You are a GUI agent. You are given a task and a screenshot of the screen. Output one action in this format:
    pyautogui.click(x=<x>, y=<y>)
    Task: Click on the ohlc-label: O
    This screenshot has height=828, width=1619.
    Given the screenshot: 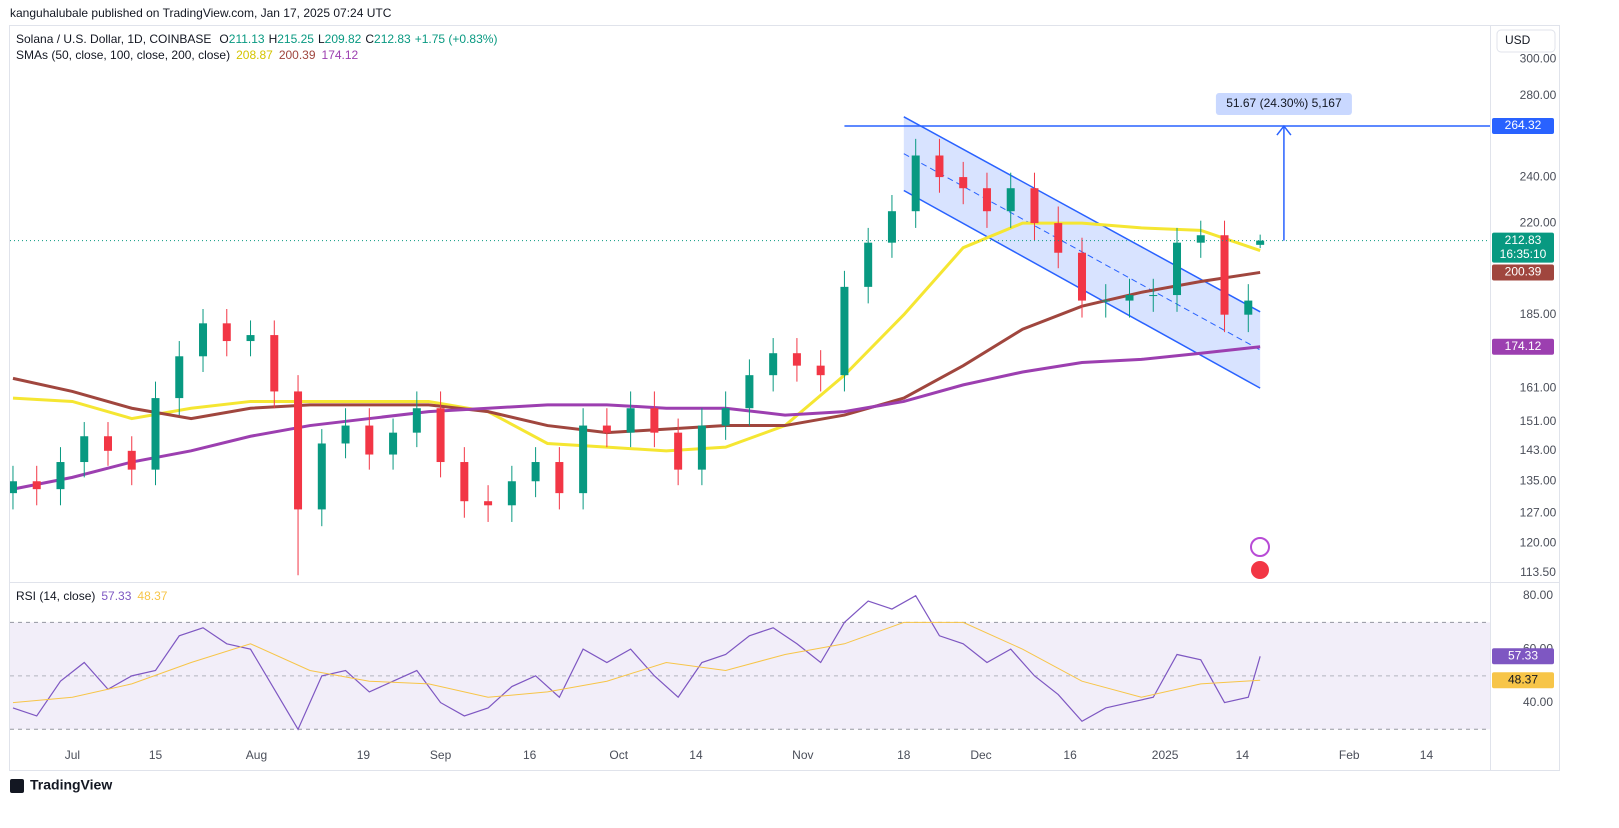 What is the action you would take?
    pyautogui.click(x=223, y=39)
    